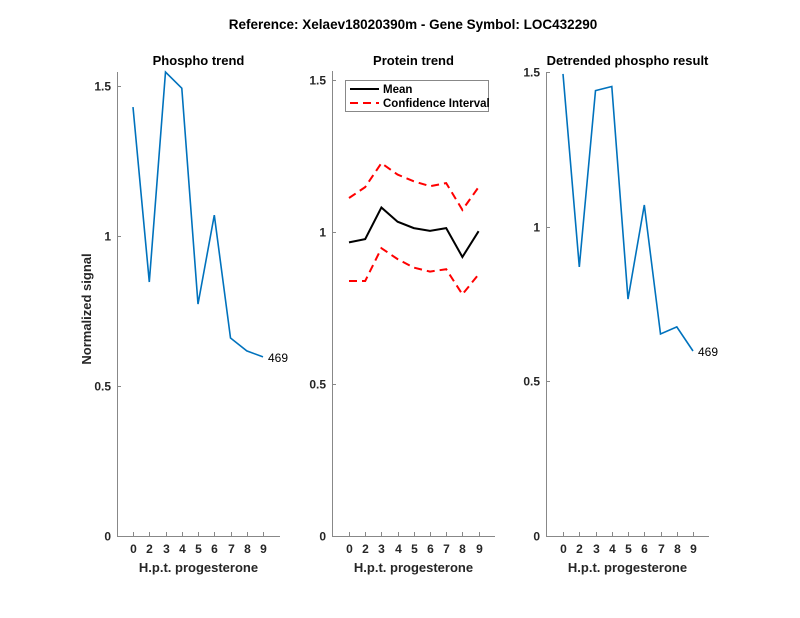  What do you see at coordinates (198, 214) in the screenshot?
I see `series-line-phospho` at bounding box center [198, 214].